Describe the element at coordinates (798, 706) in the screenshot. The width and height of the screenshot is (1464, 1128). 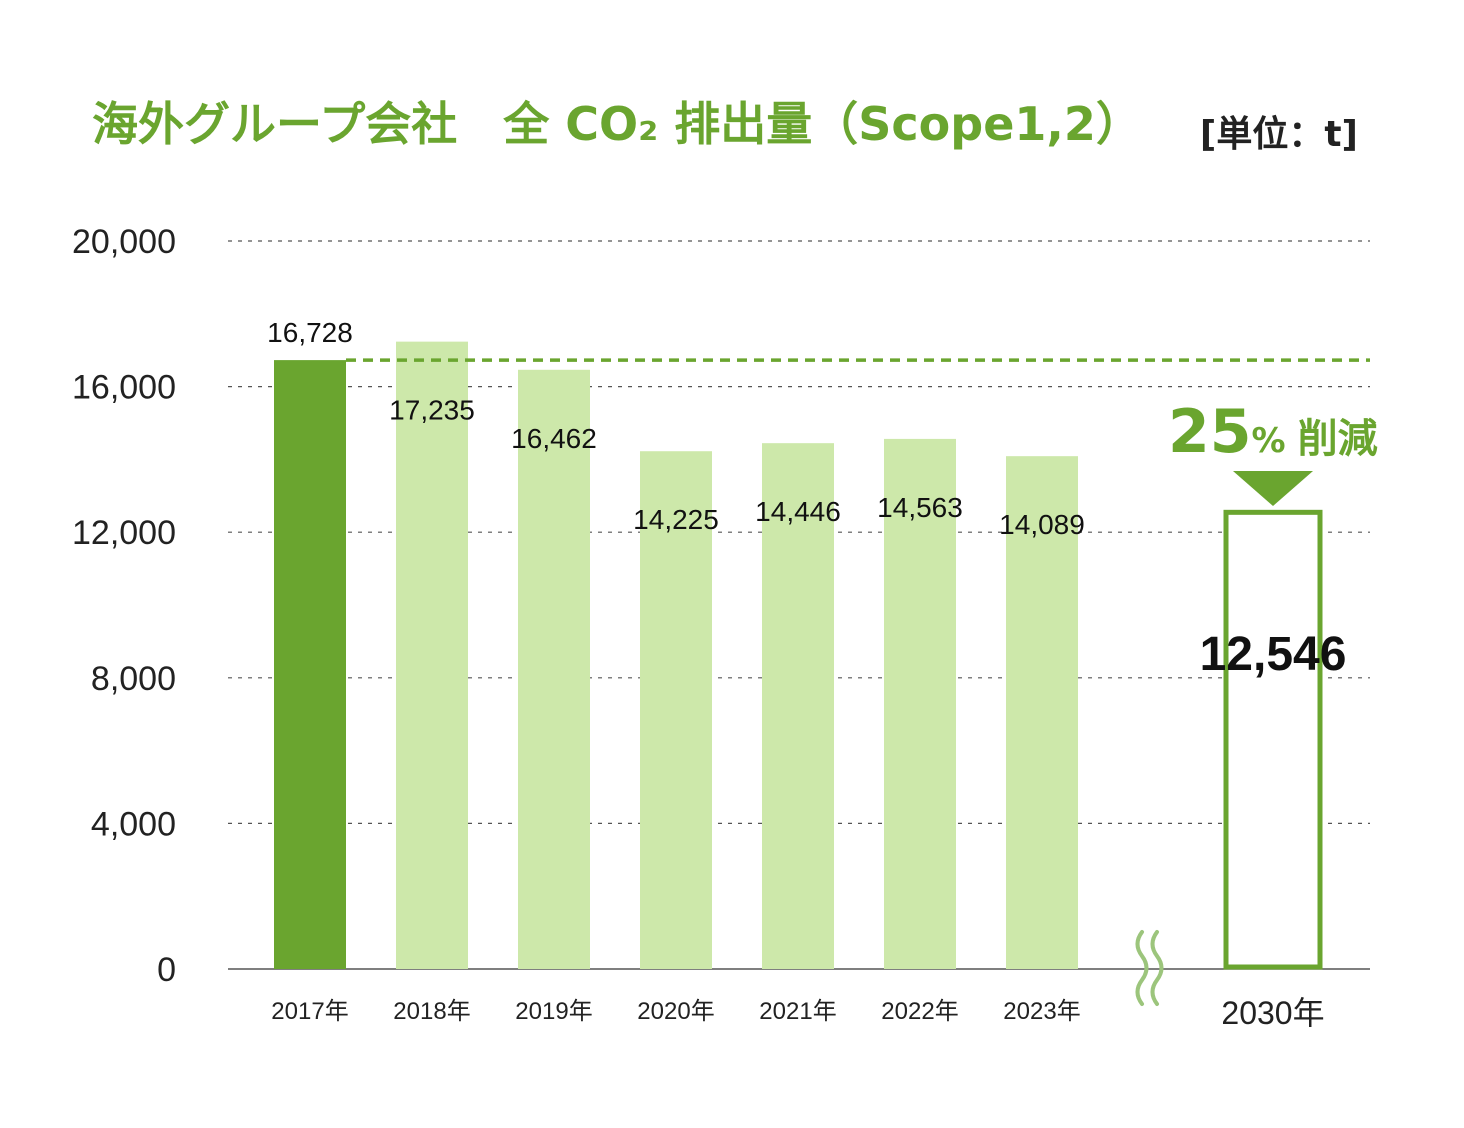
I see `bar-2021年` at that location.